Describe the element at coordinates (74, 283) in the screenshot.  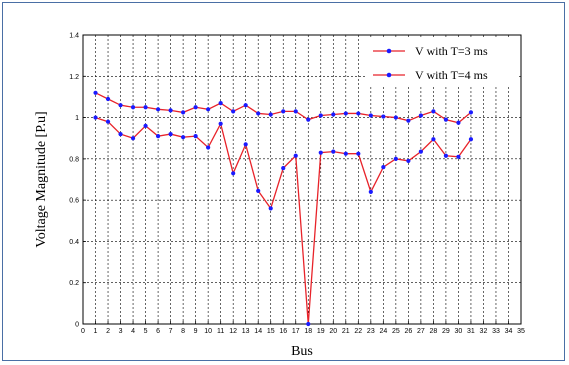
I see `y-tick-label: 0.2` at that location.